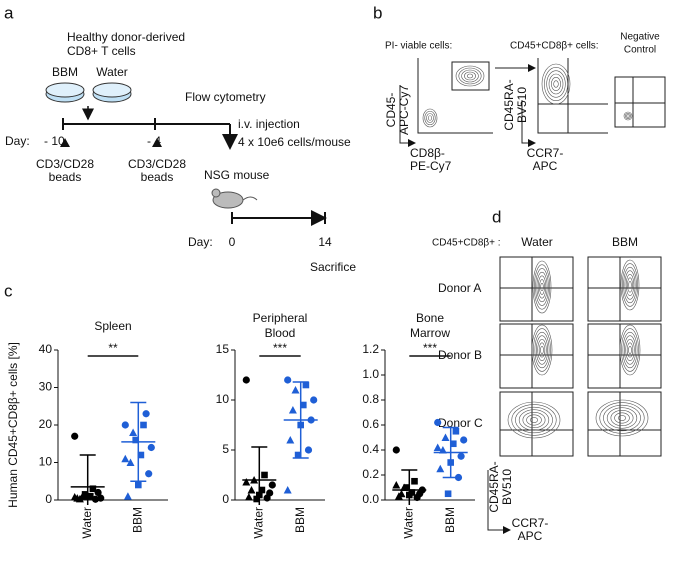 The image size is (685, 568). I want to click on label: Negative, so click(640, 37).